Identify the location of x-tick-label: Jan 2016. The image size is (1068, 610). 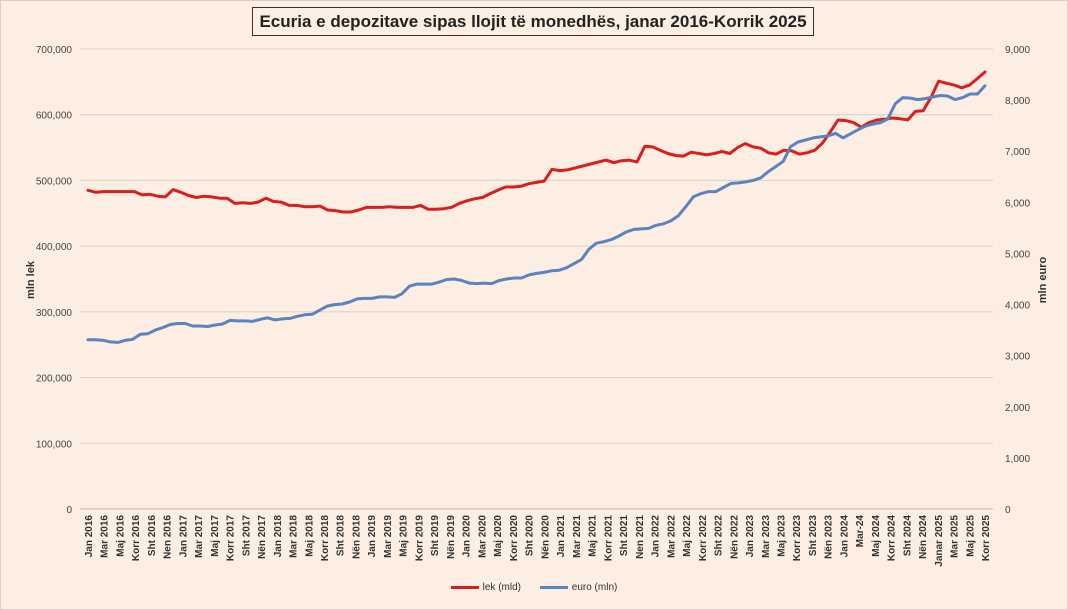
(89, 536).